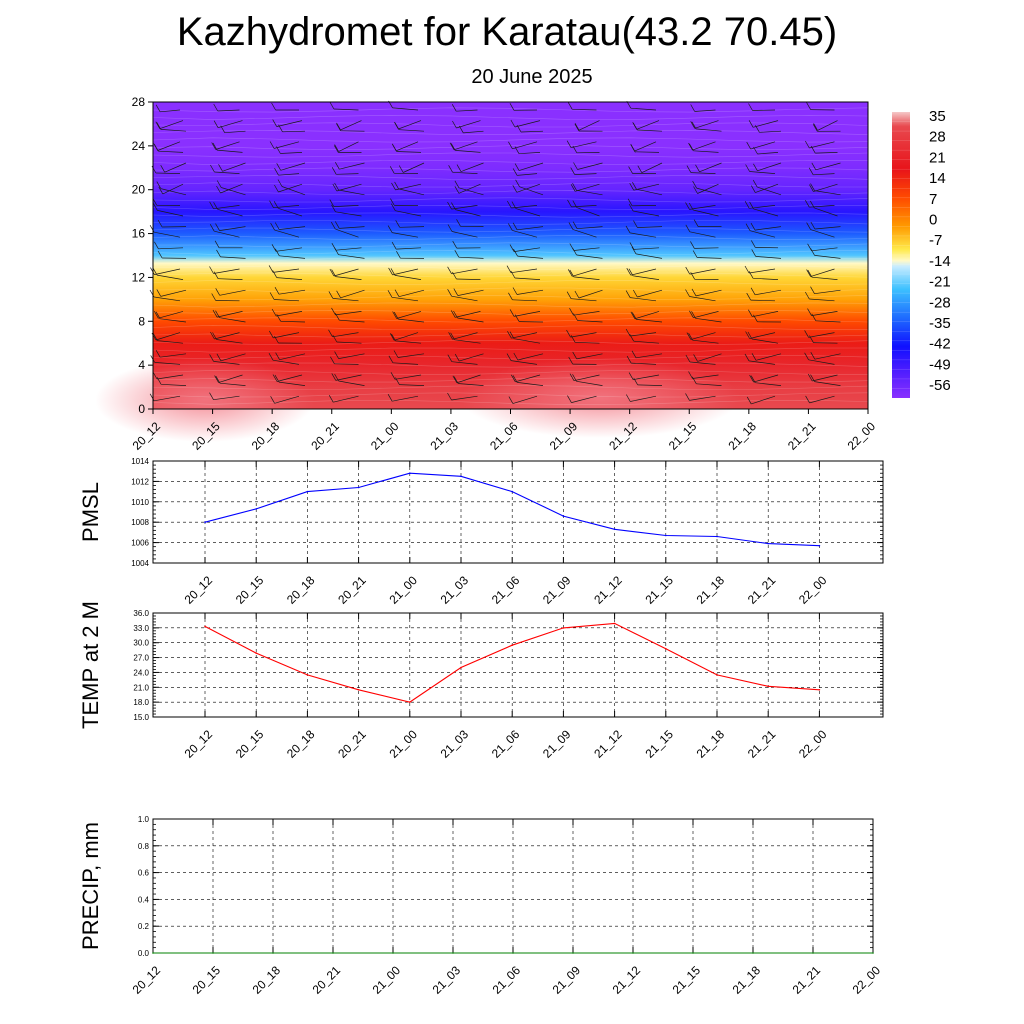  I want to click on panel-y-tick-label: 33.0, so click(141, 628).